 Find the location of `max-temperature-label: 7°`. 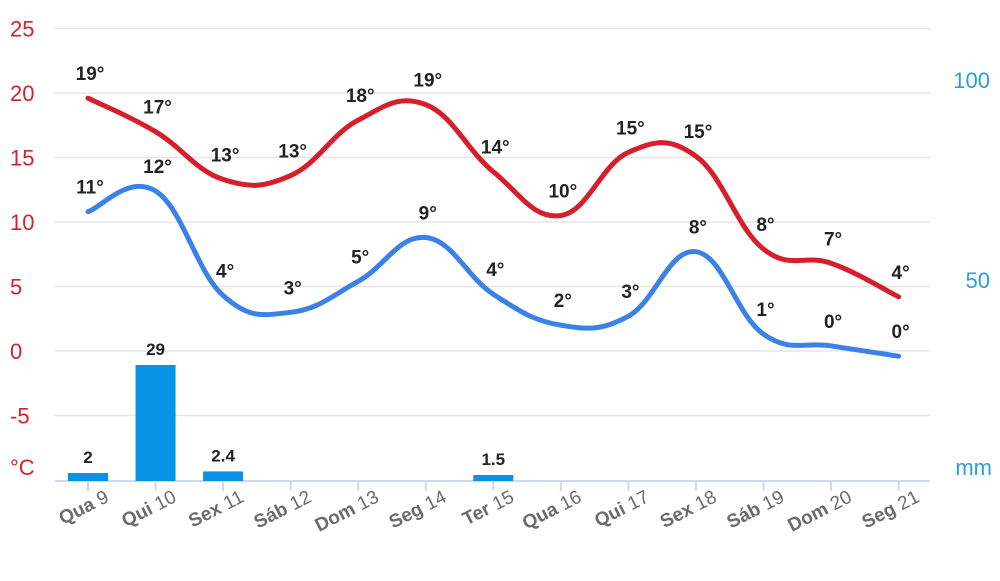

max-temperature-label: 7° is located at coordinates (833, 239).